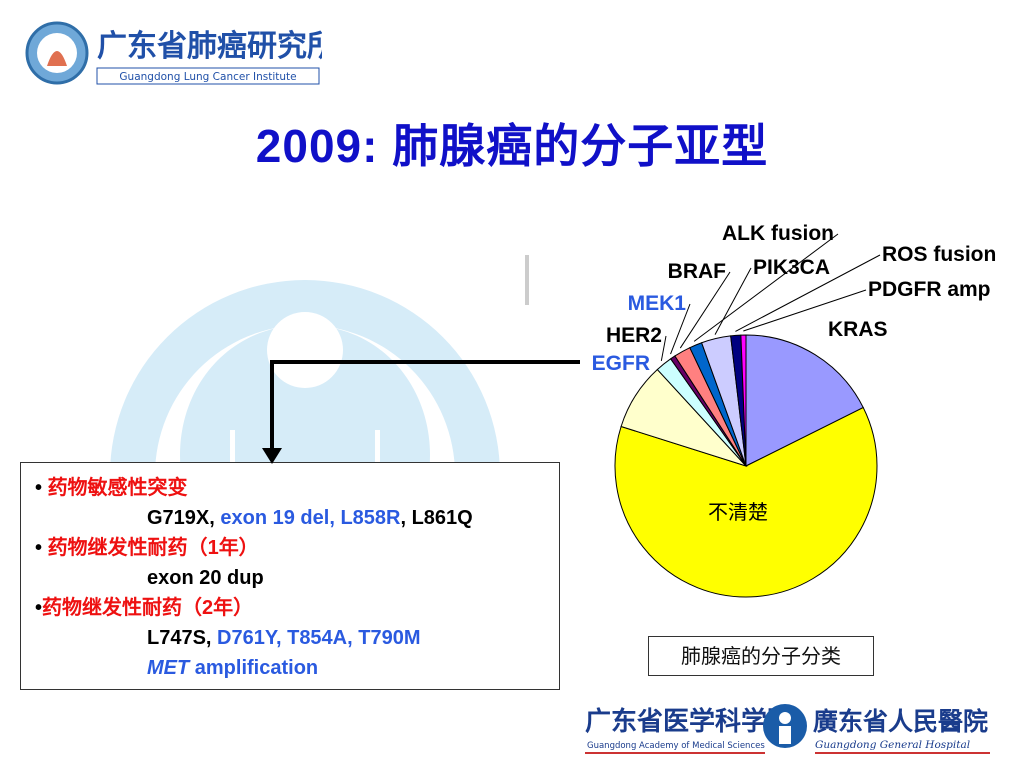  What do you see at coordinates (676, 746) in the screenshot?
I see `academy-name-en: Guangdong Academy of Medical Sciences` at bounding box center [676, 746].